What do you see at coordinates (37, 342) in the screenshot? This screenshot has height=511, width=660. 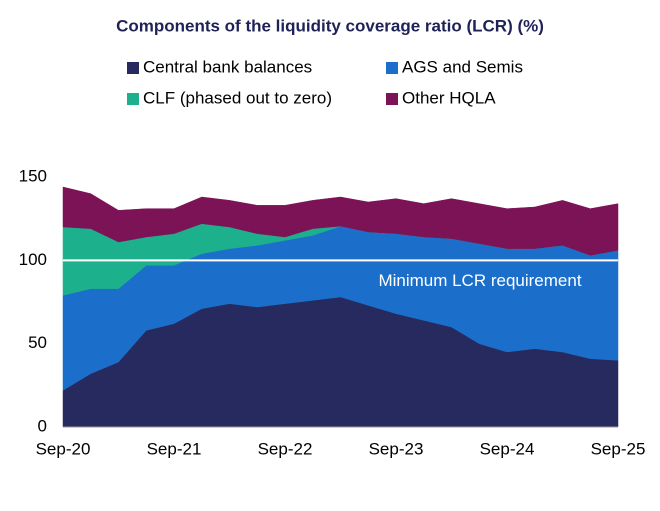 I see `y-tick-label: 50` at bounding box center [37, 342].